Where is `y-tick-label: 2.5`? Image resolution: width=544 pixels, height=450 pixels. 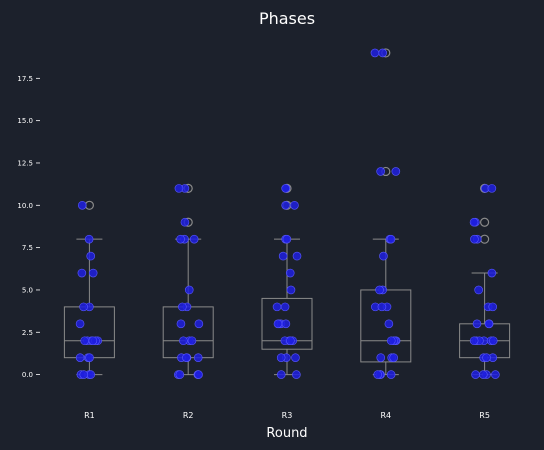
y-tick-label: 2.5 is located at coordinates (27, 333).